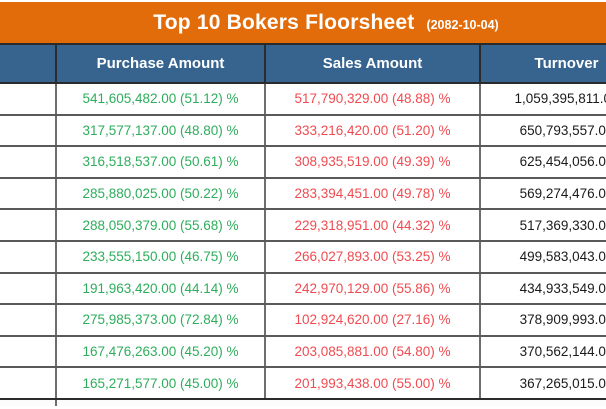 The width and height of the screenshot is (606, 409). I want to click on title-date: (2082-10-04), so click(462, 24).